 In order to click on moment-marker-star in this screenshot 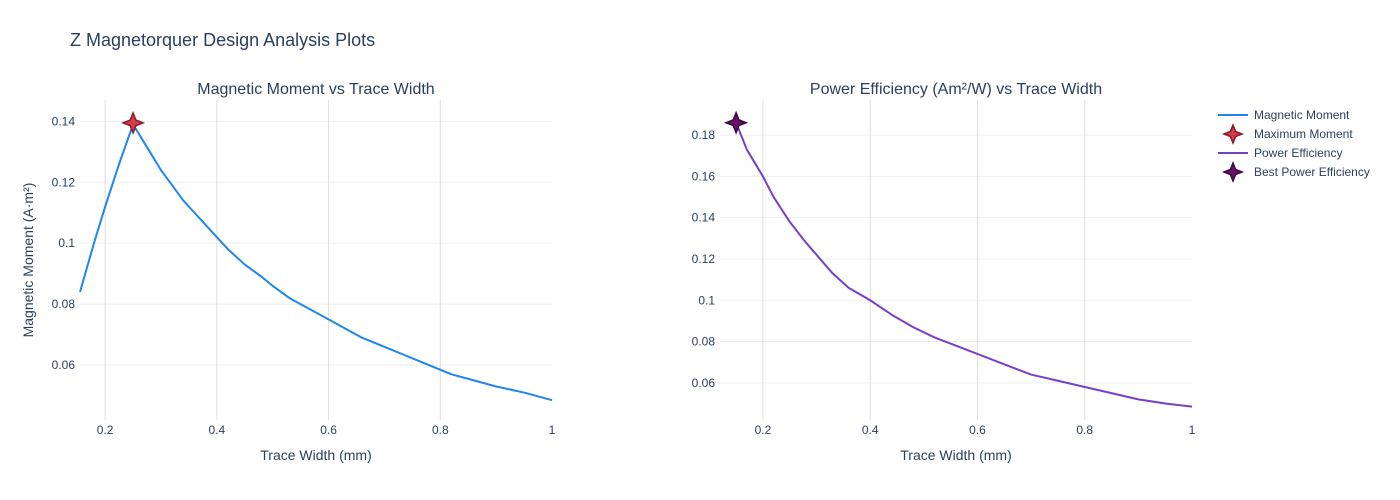, I will do `click(133, 122)`.